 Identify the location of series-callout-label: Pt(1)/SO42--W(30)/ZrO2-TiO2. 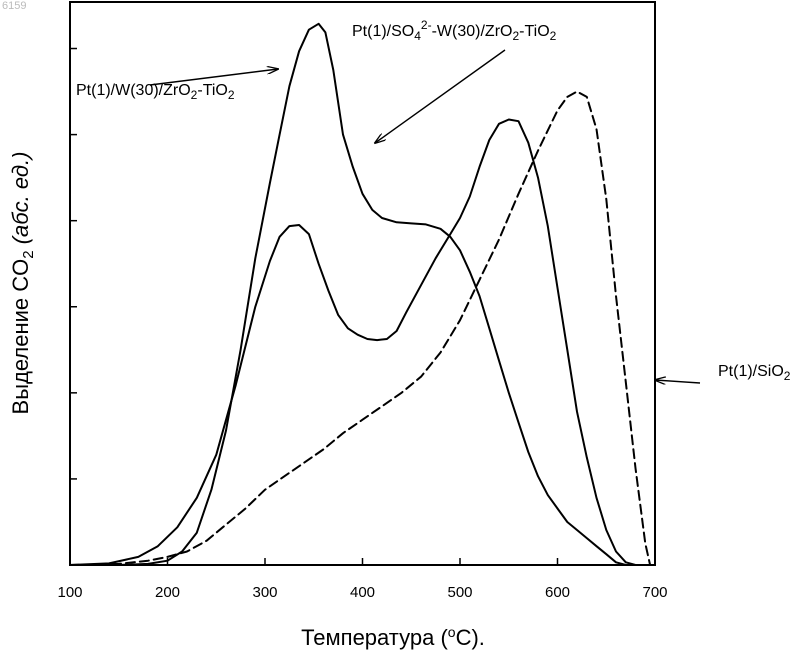
(454, 30).